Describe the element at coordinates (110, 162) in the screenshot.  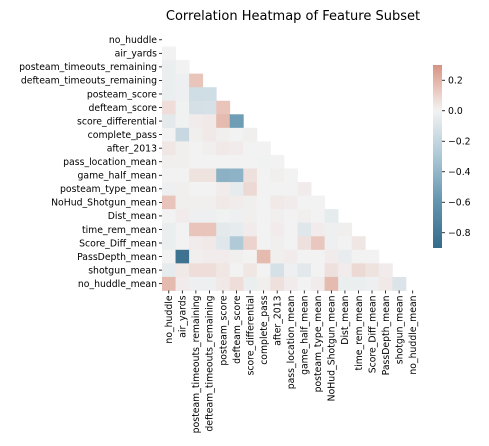
I see `y-tick-label-9: pass_location_mean` at that location.